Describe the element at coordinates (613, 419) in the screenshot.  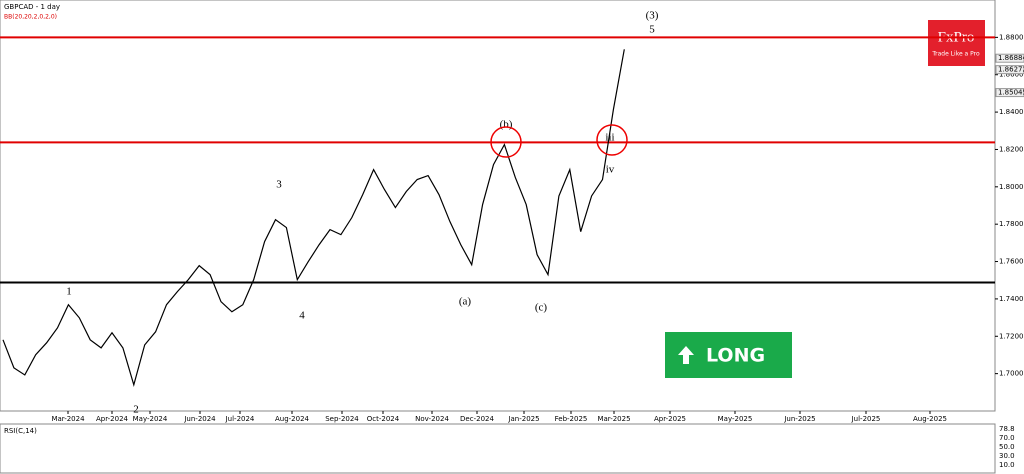
I see `x-tick-label: Mar-2025` at that location.